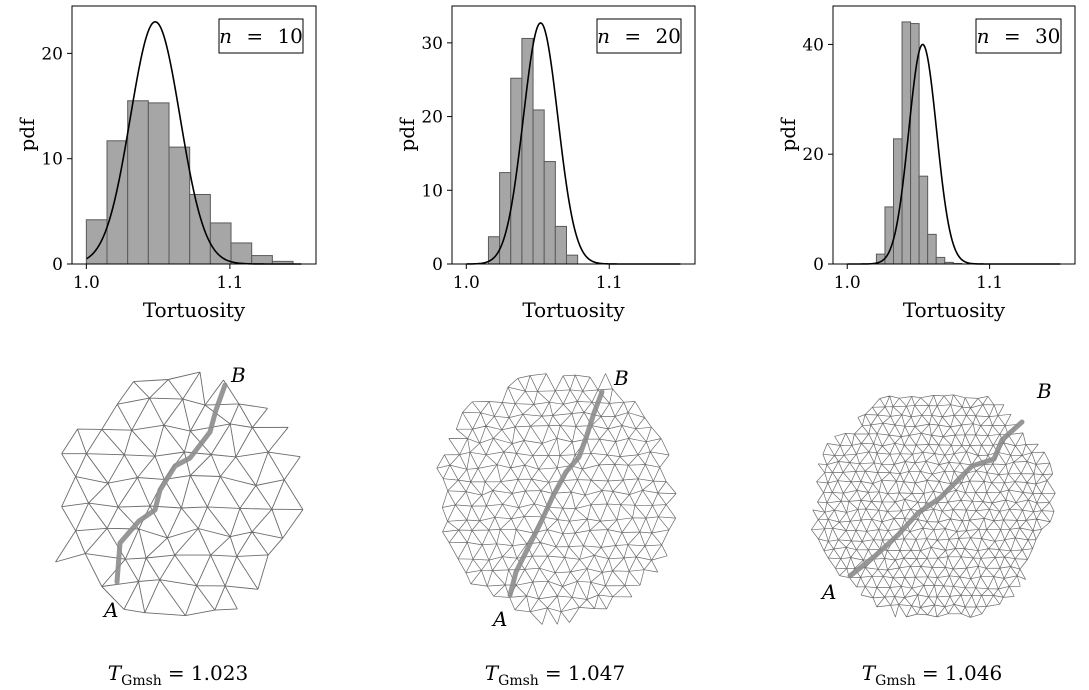 The image size is (1089, 690). I want to click on legend-value: 20, so click(667, 36).